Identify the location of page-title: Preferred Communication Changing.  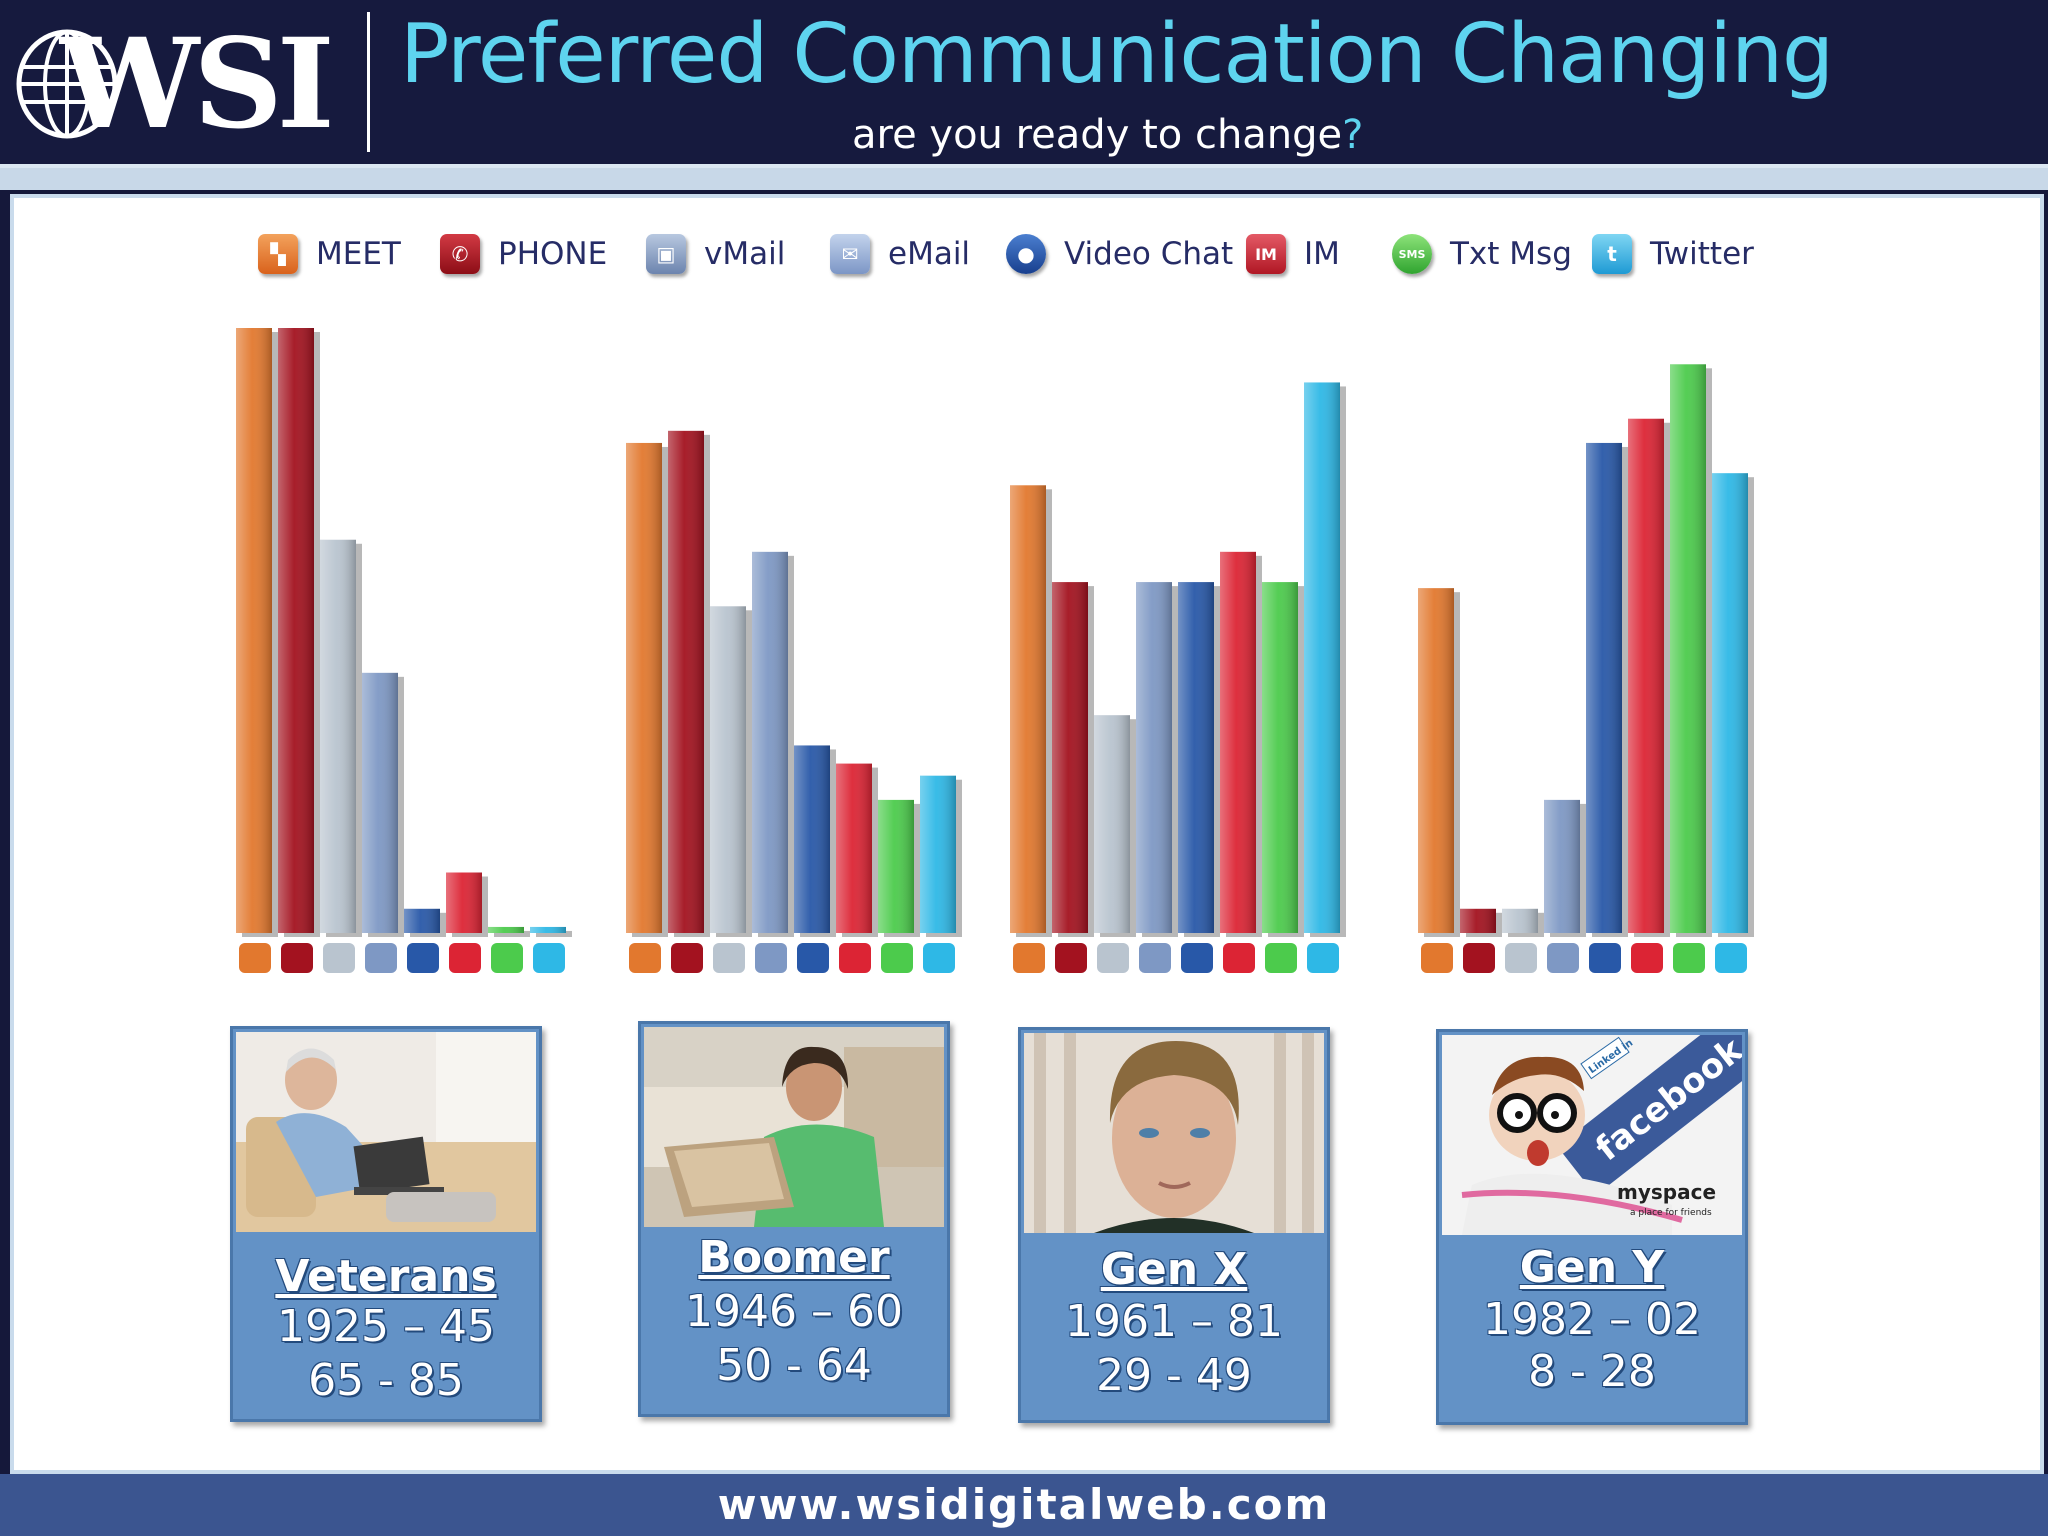
(1117, 54).